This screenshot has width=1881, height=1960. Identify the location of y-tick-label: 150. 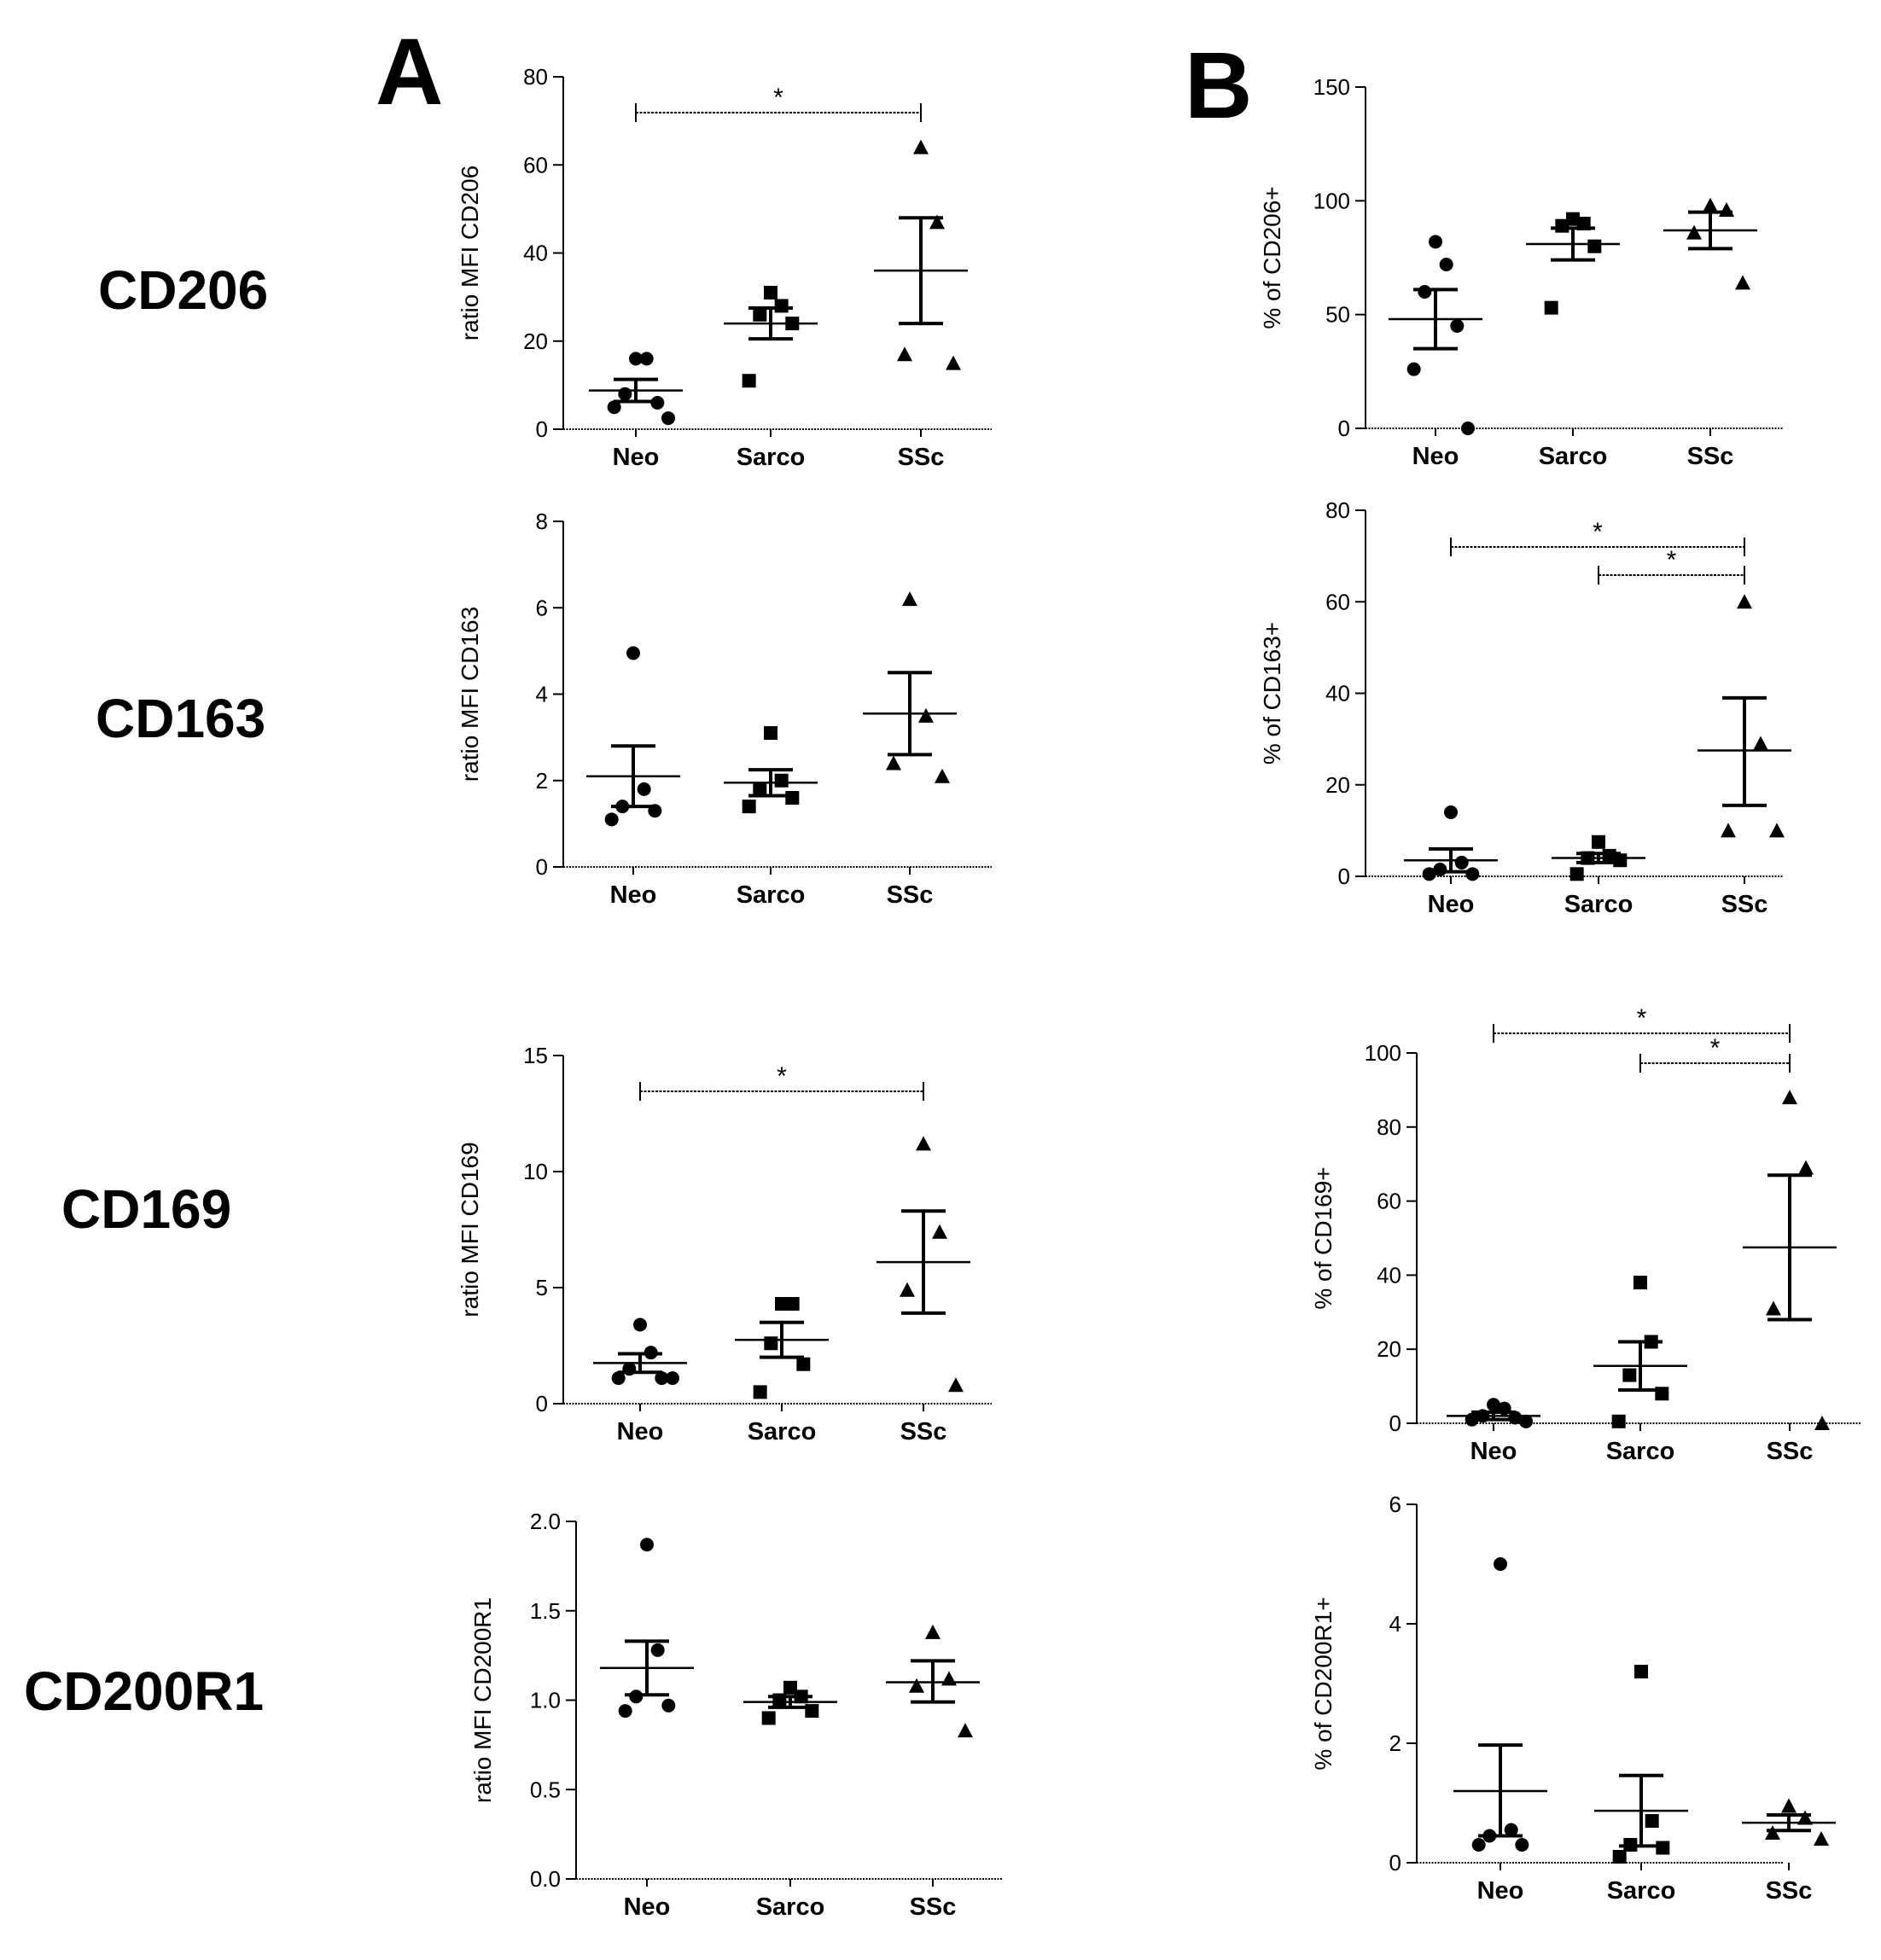
(1331, 87).